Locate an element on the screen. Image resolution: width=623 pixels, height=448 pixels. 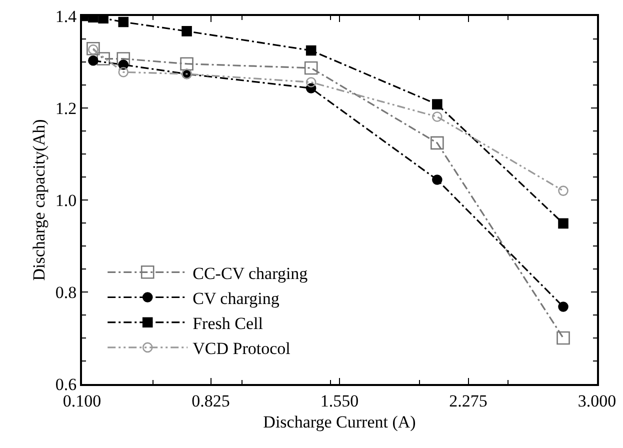
y-tick-label: 1.2 is located at coordinates (66, 108).